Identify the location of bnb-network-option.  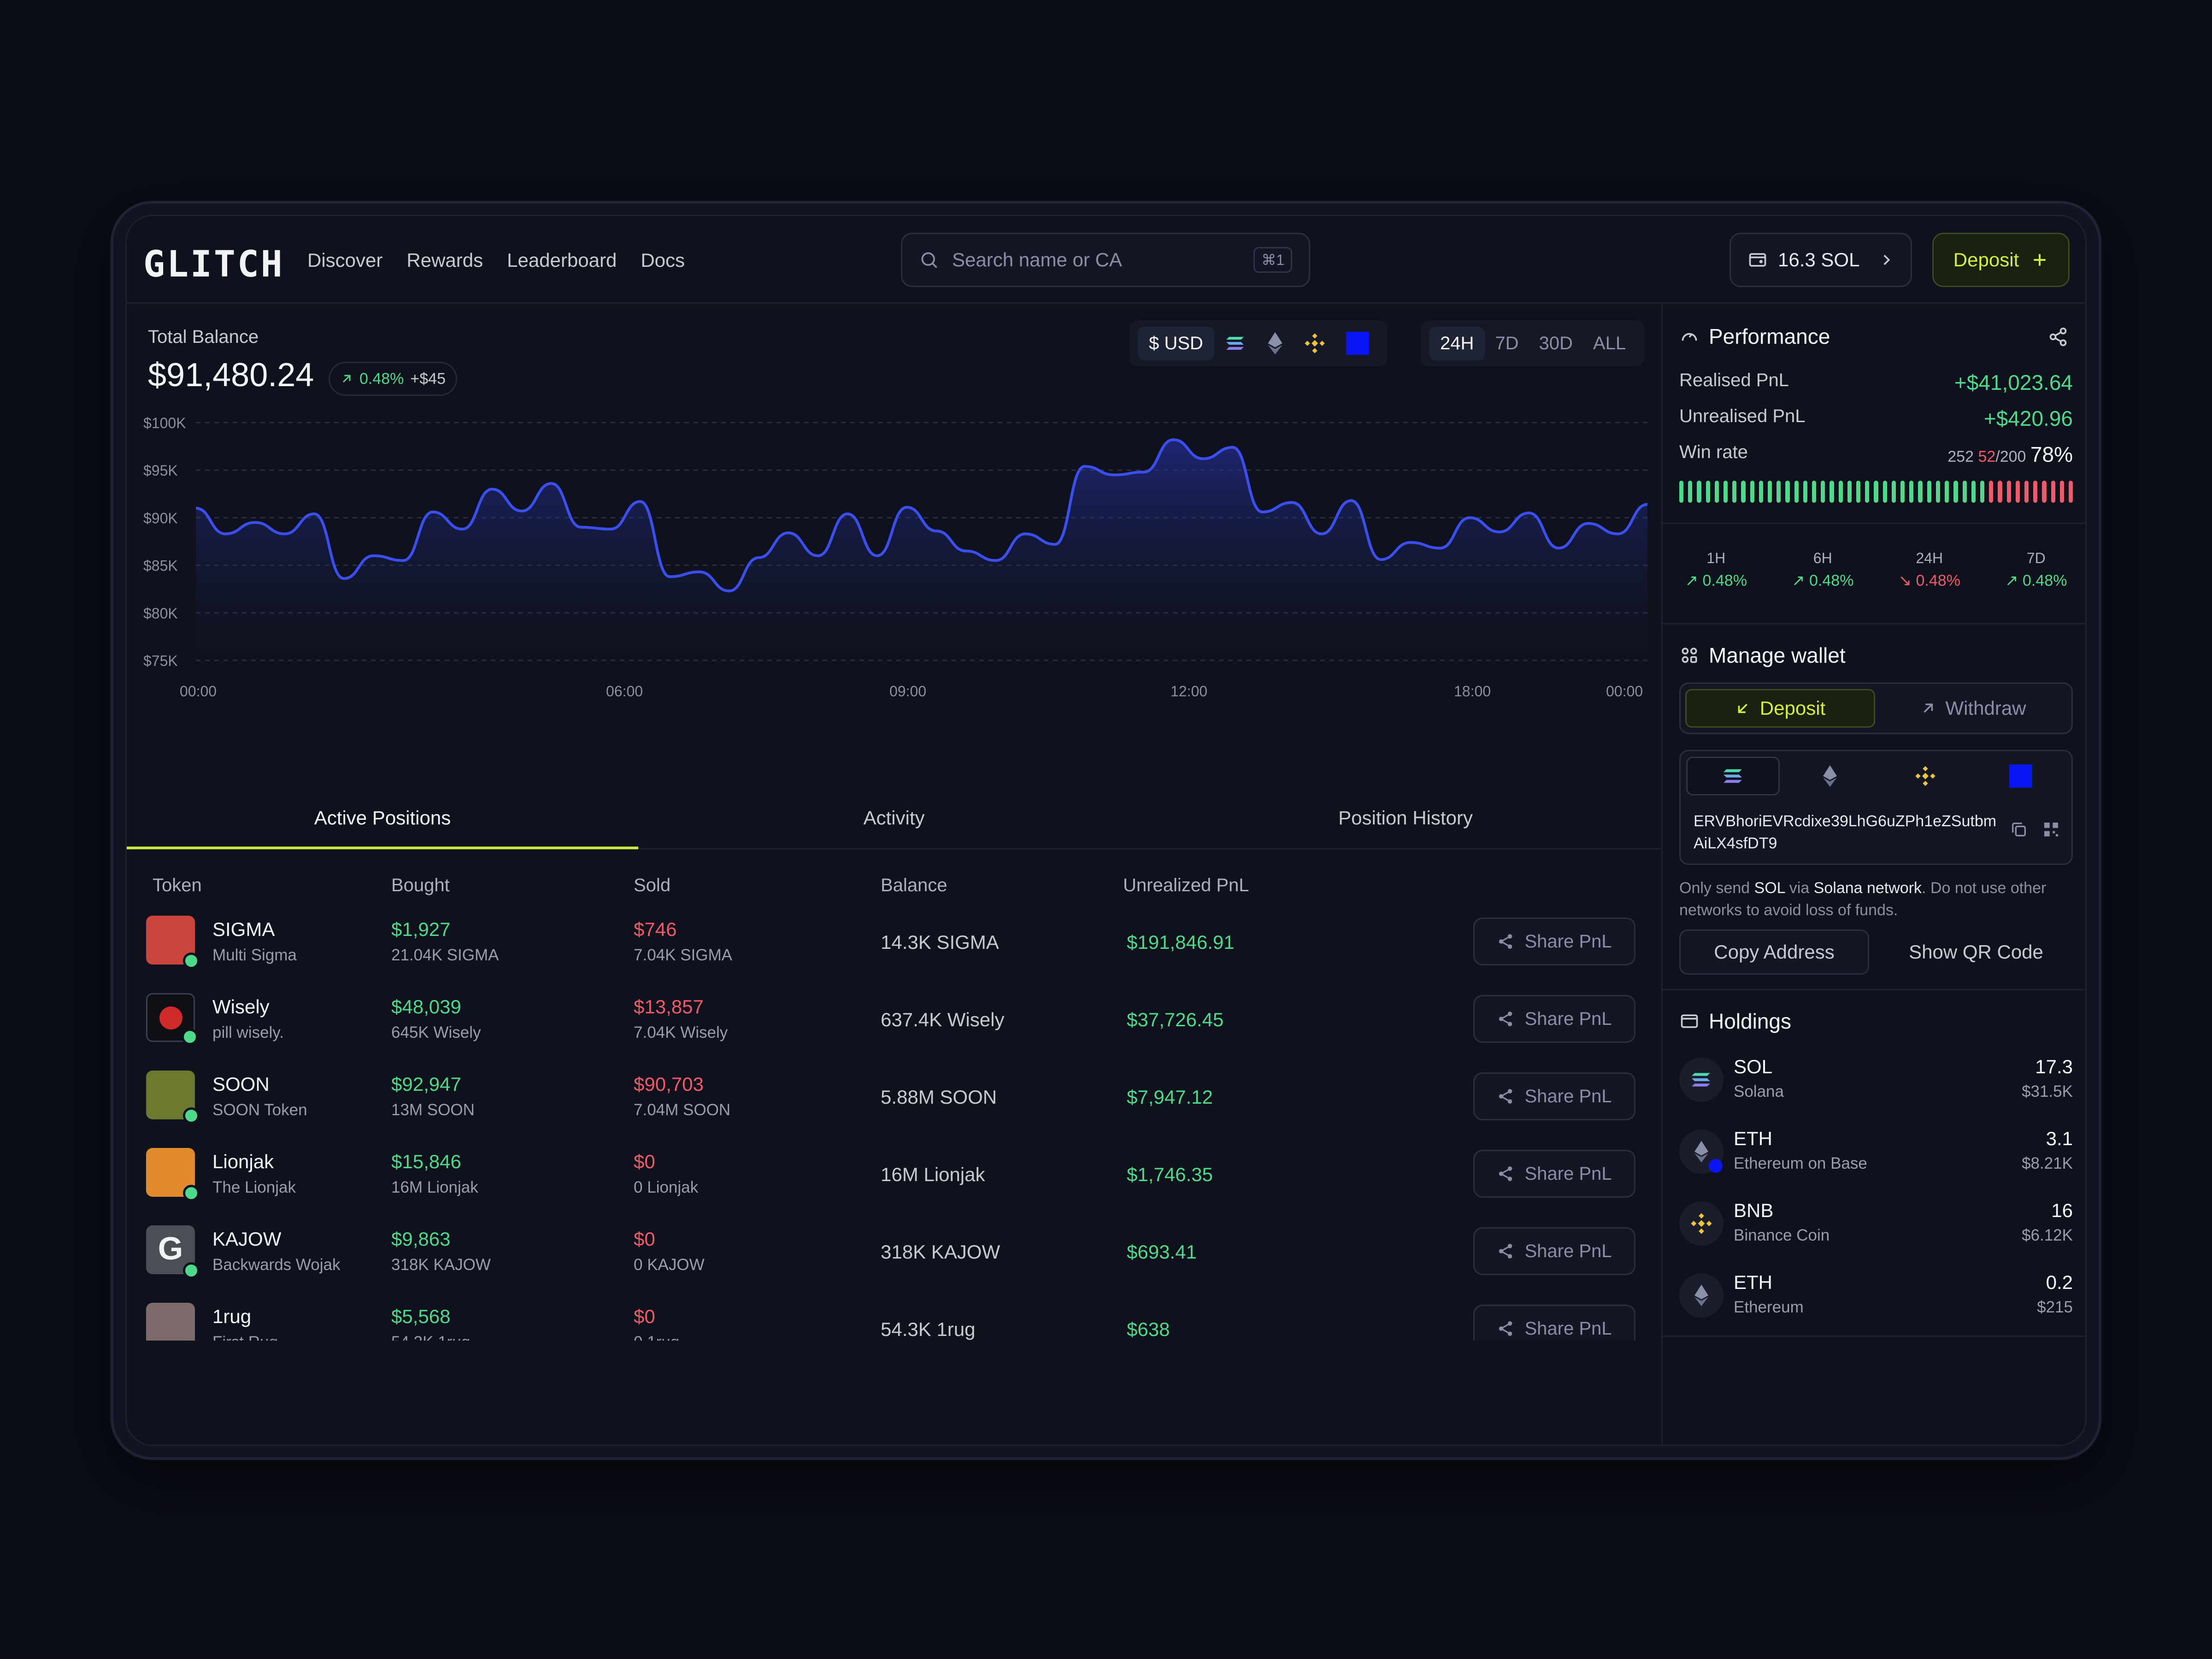
(1925, 776).